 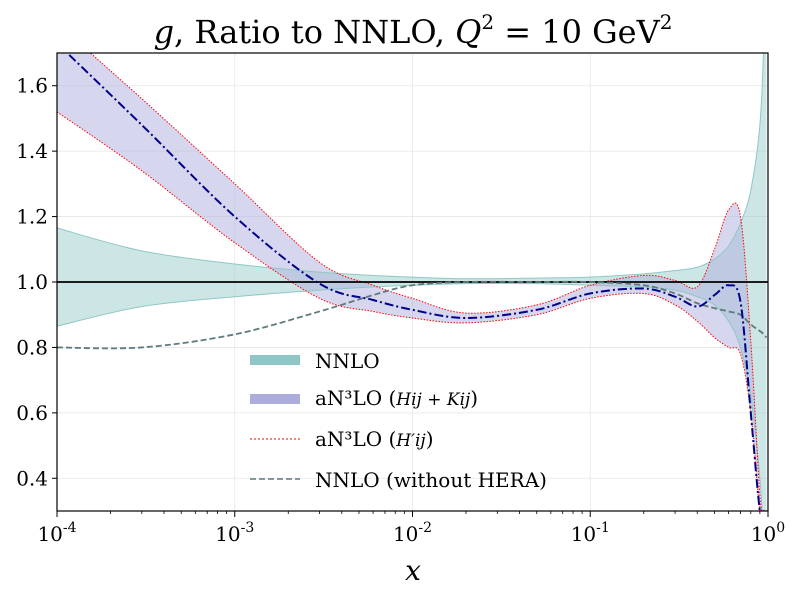 I want to click on y-tick-label: 0.8, so click(x=32, y=347).